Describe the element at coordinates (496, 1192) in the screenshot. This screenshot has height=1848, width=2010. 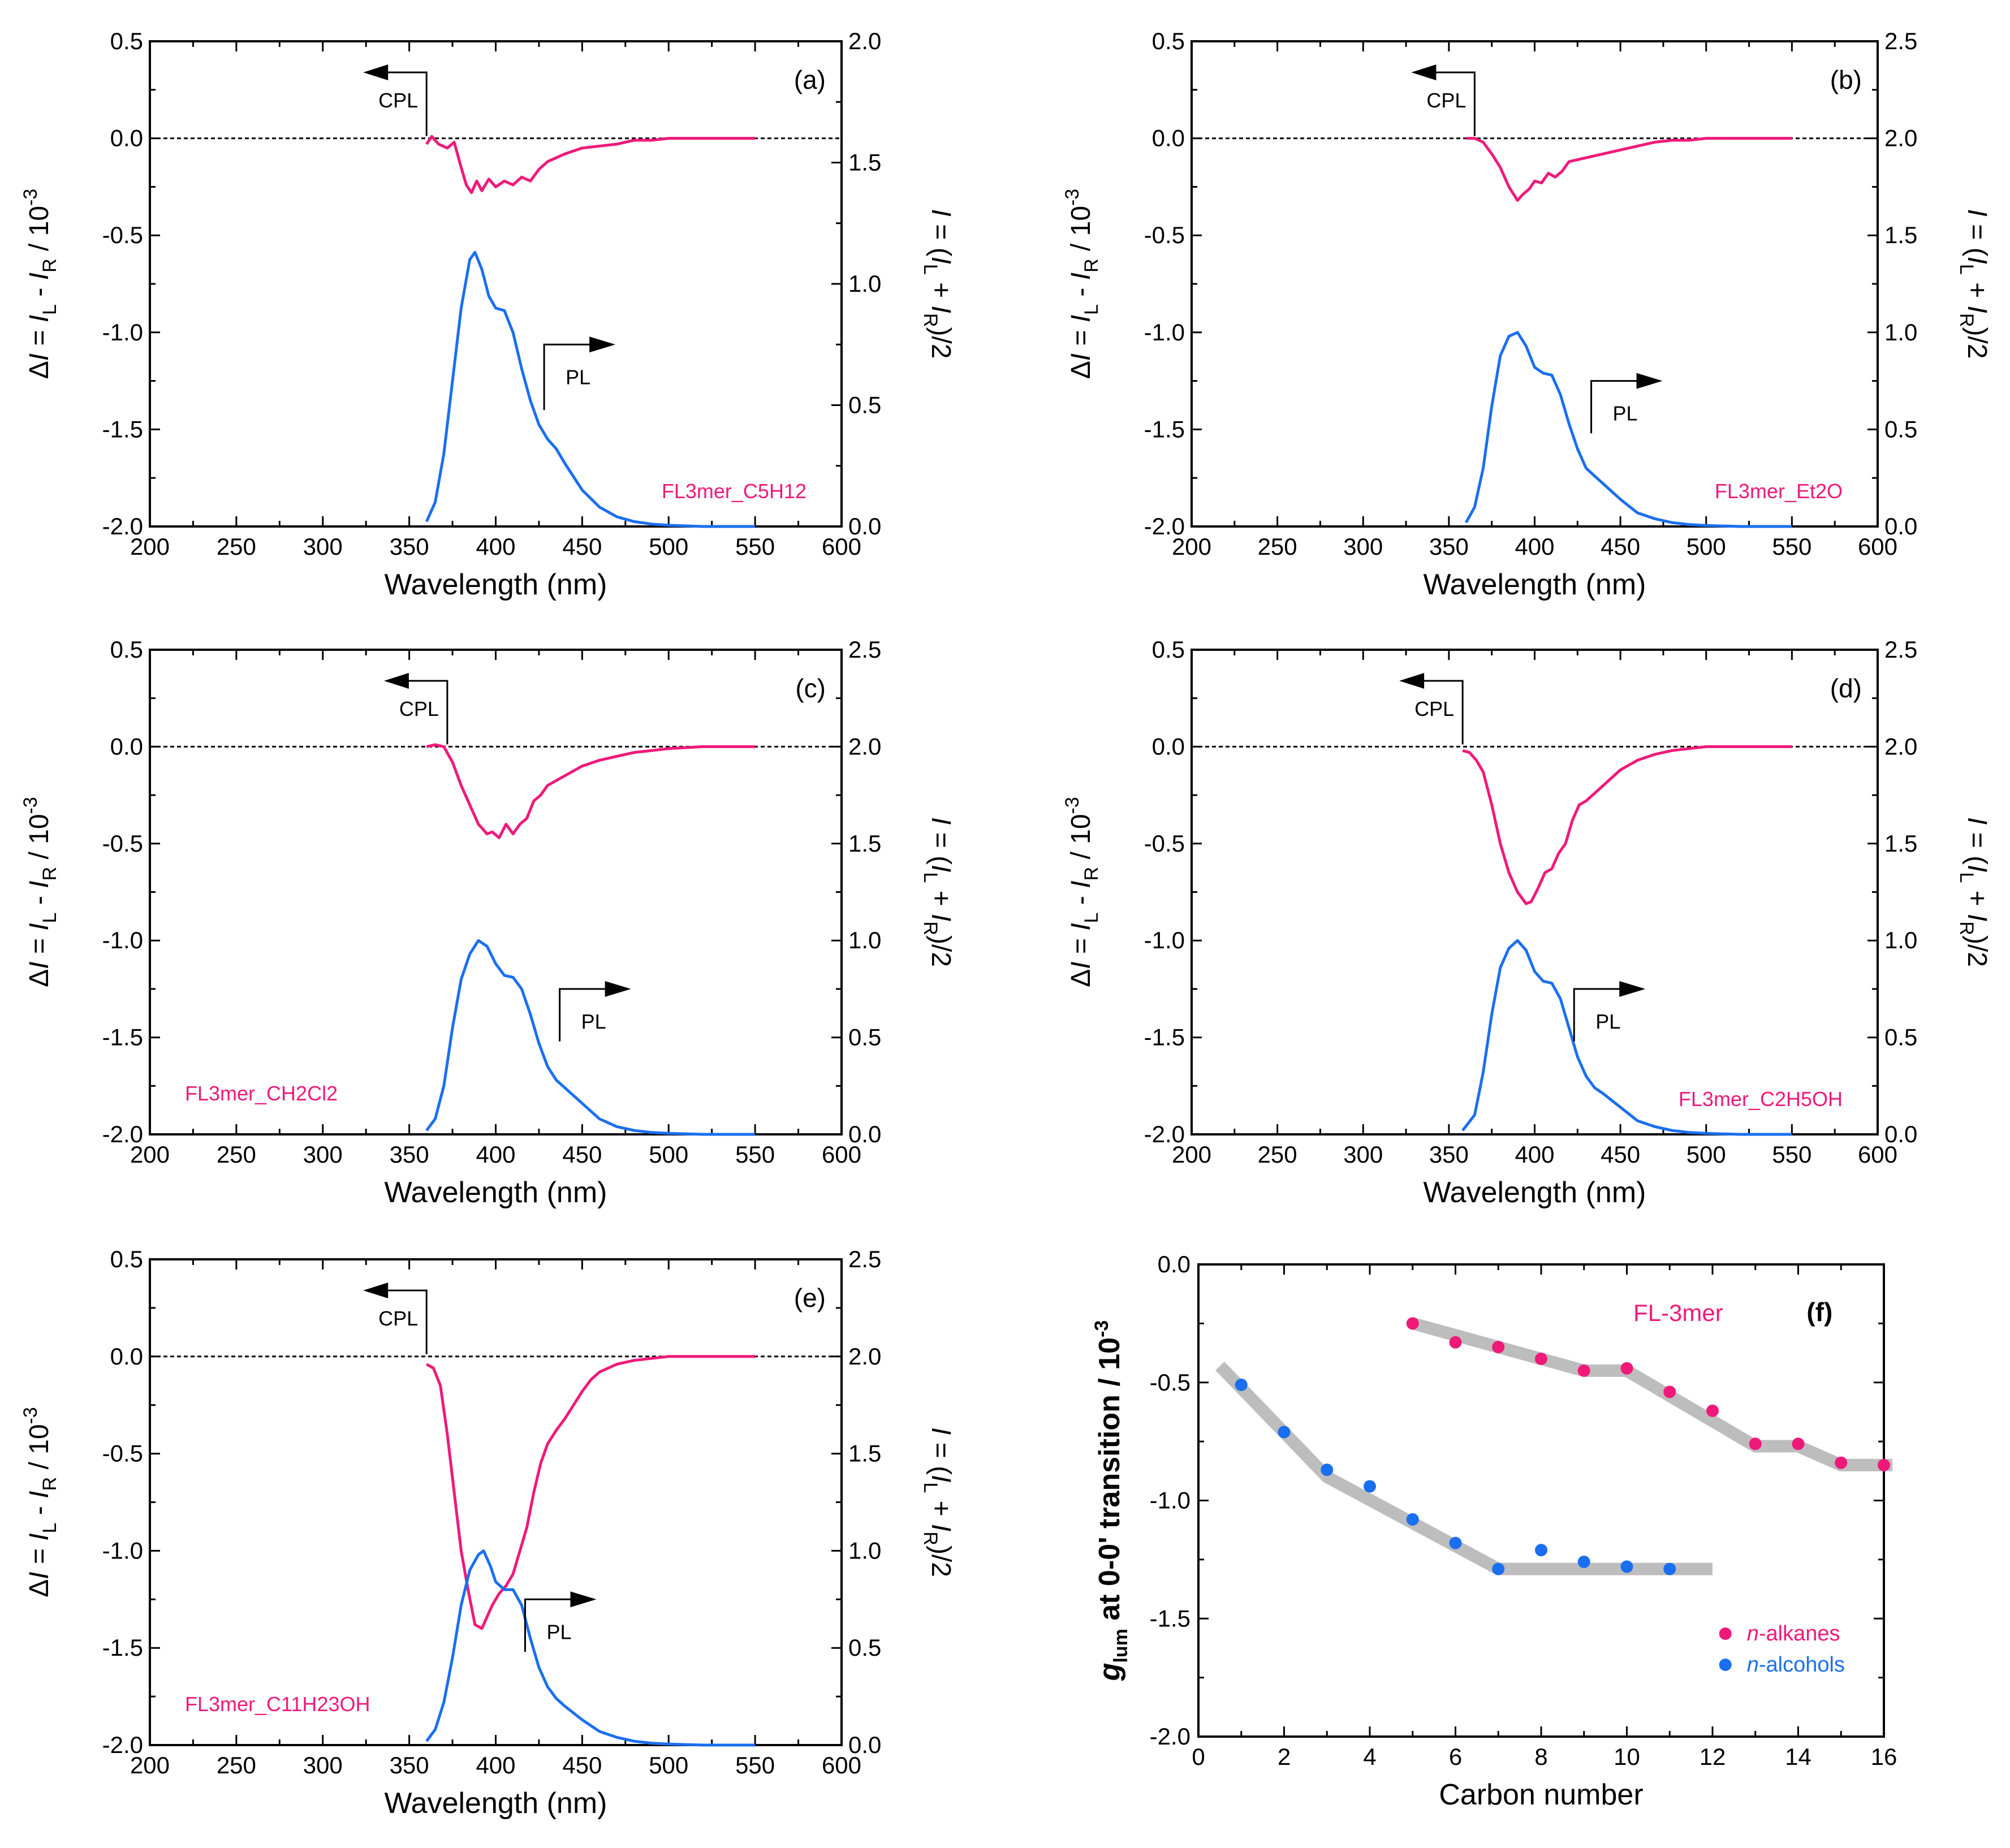
I see `x-axis-title: Wavelength (nm)` at that location.